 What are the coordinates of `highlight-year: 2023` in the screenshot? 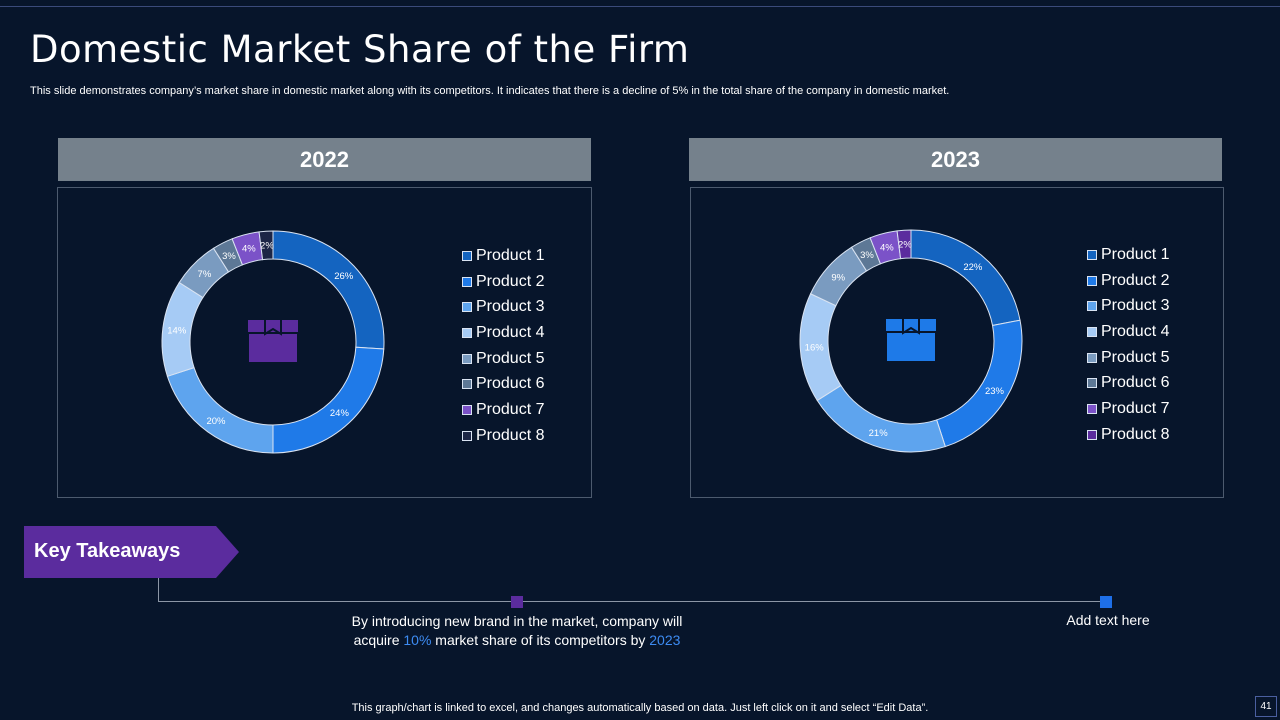 It's located at (665, 640).